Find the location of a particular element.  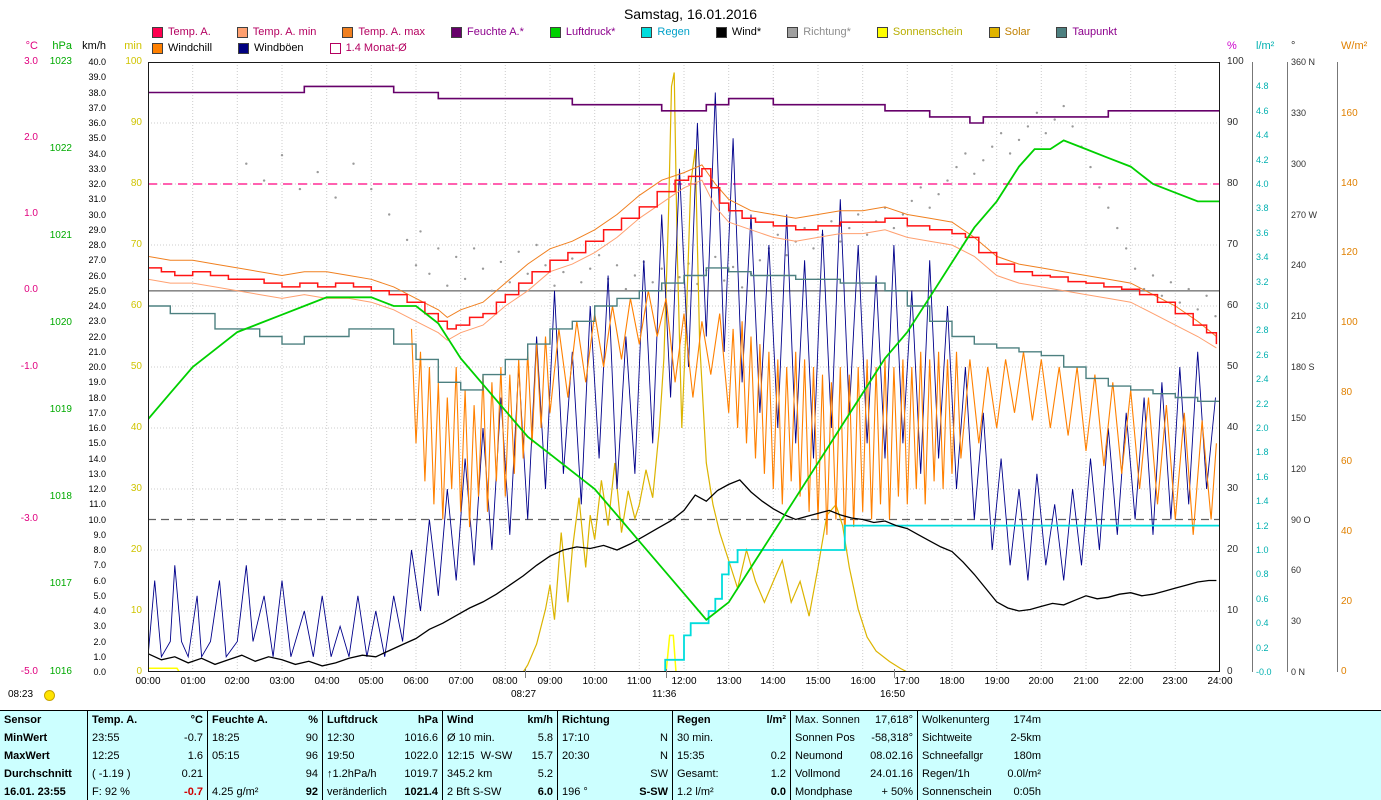

table-cell-value: 5.2 is located at coordinates (545, 774).